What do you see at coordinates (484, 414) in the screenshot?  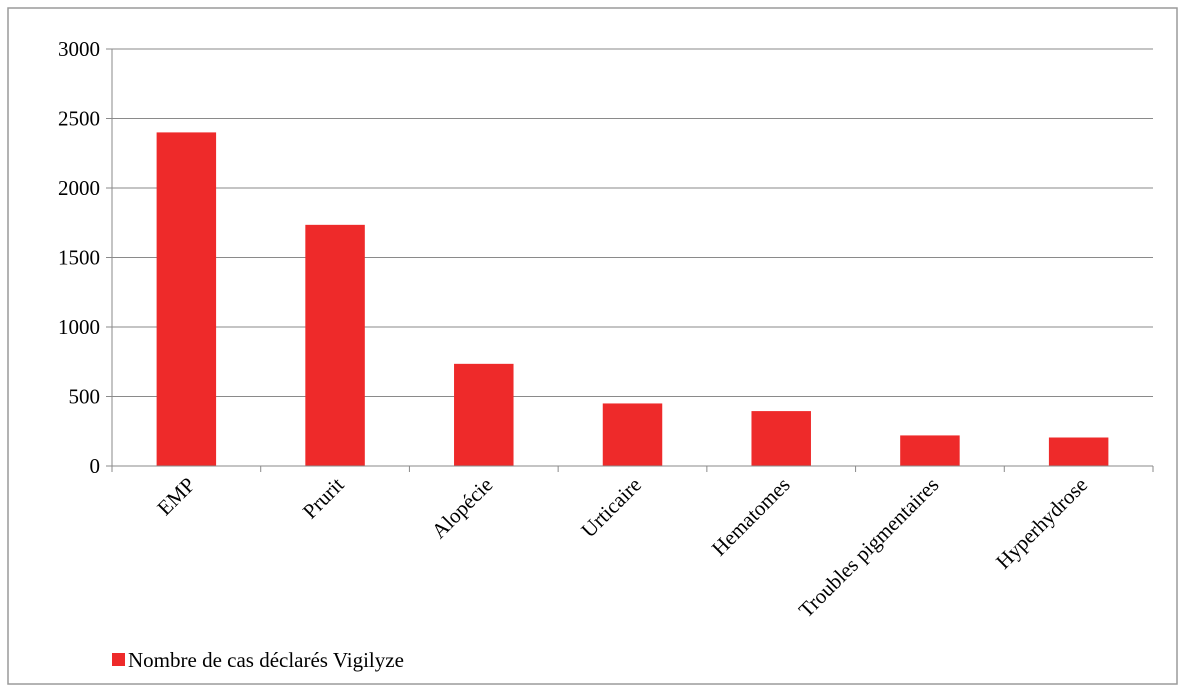 I see `bar-alop-cie` at bounding box center [484, 414].